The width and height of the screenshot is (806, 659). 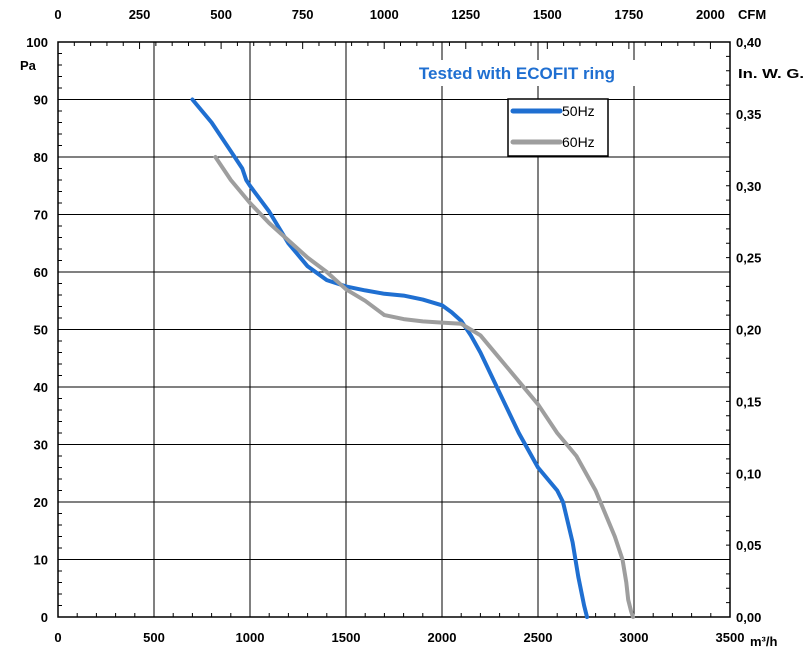 What do you see at coordinates (41, 157) in the screenshot?
I see `left-axis-tick-label: 80` at bounding box center [41, 157].